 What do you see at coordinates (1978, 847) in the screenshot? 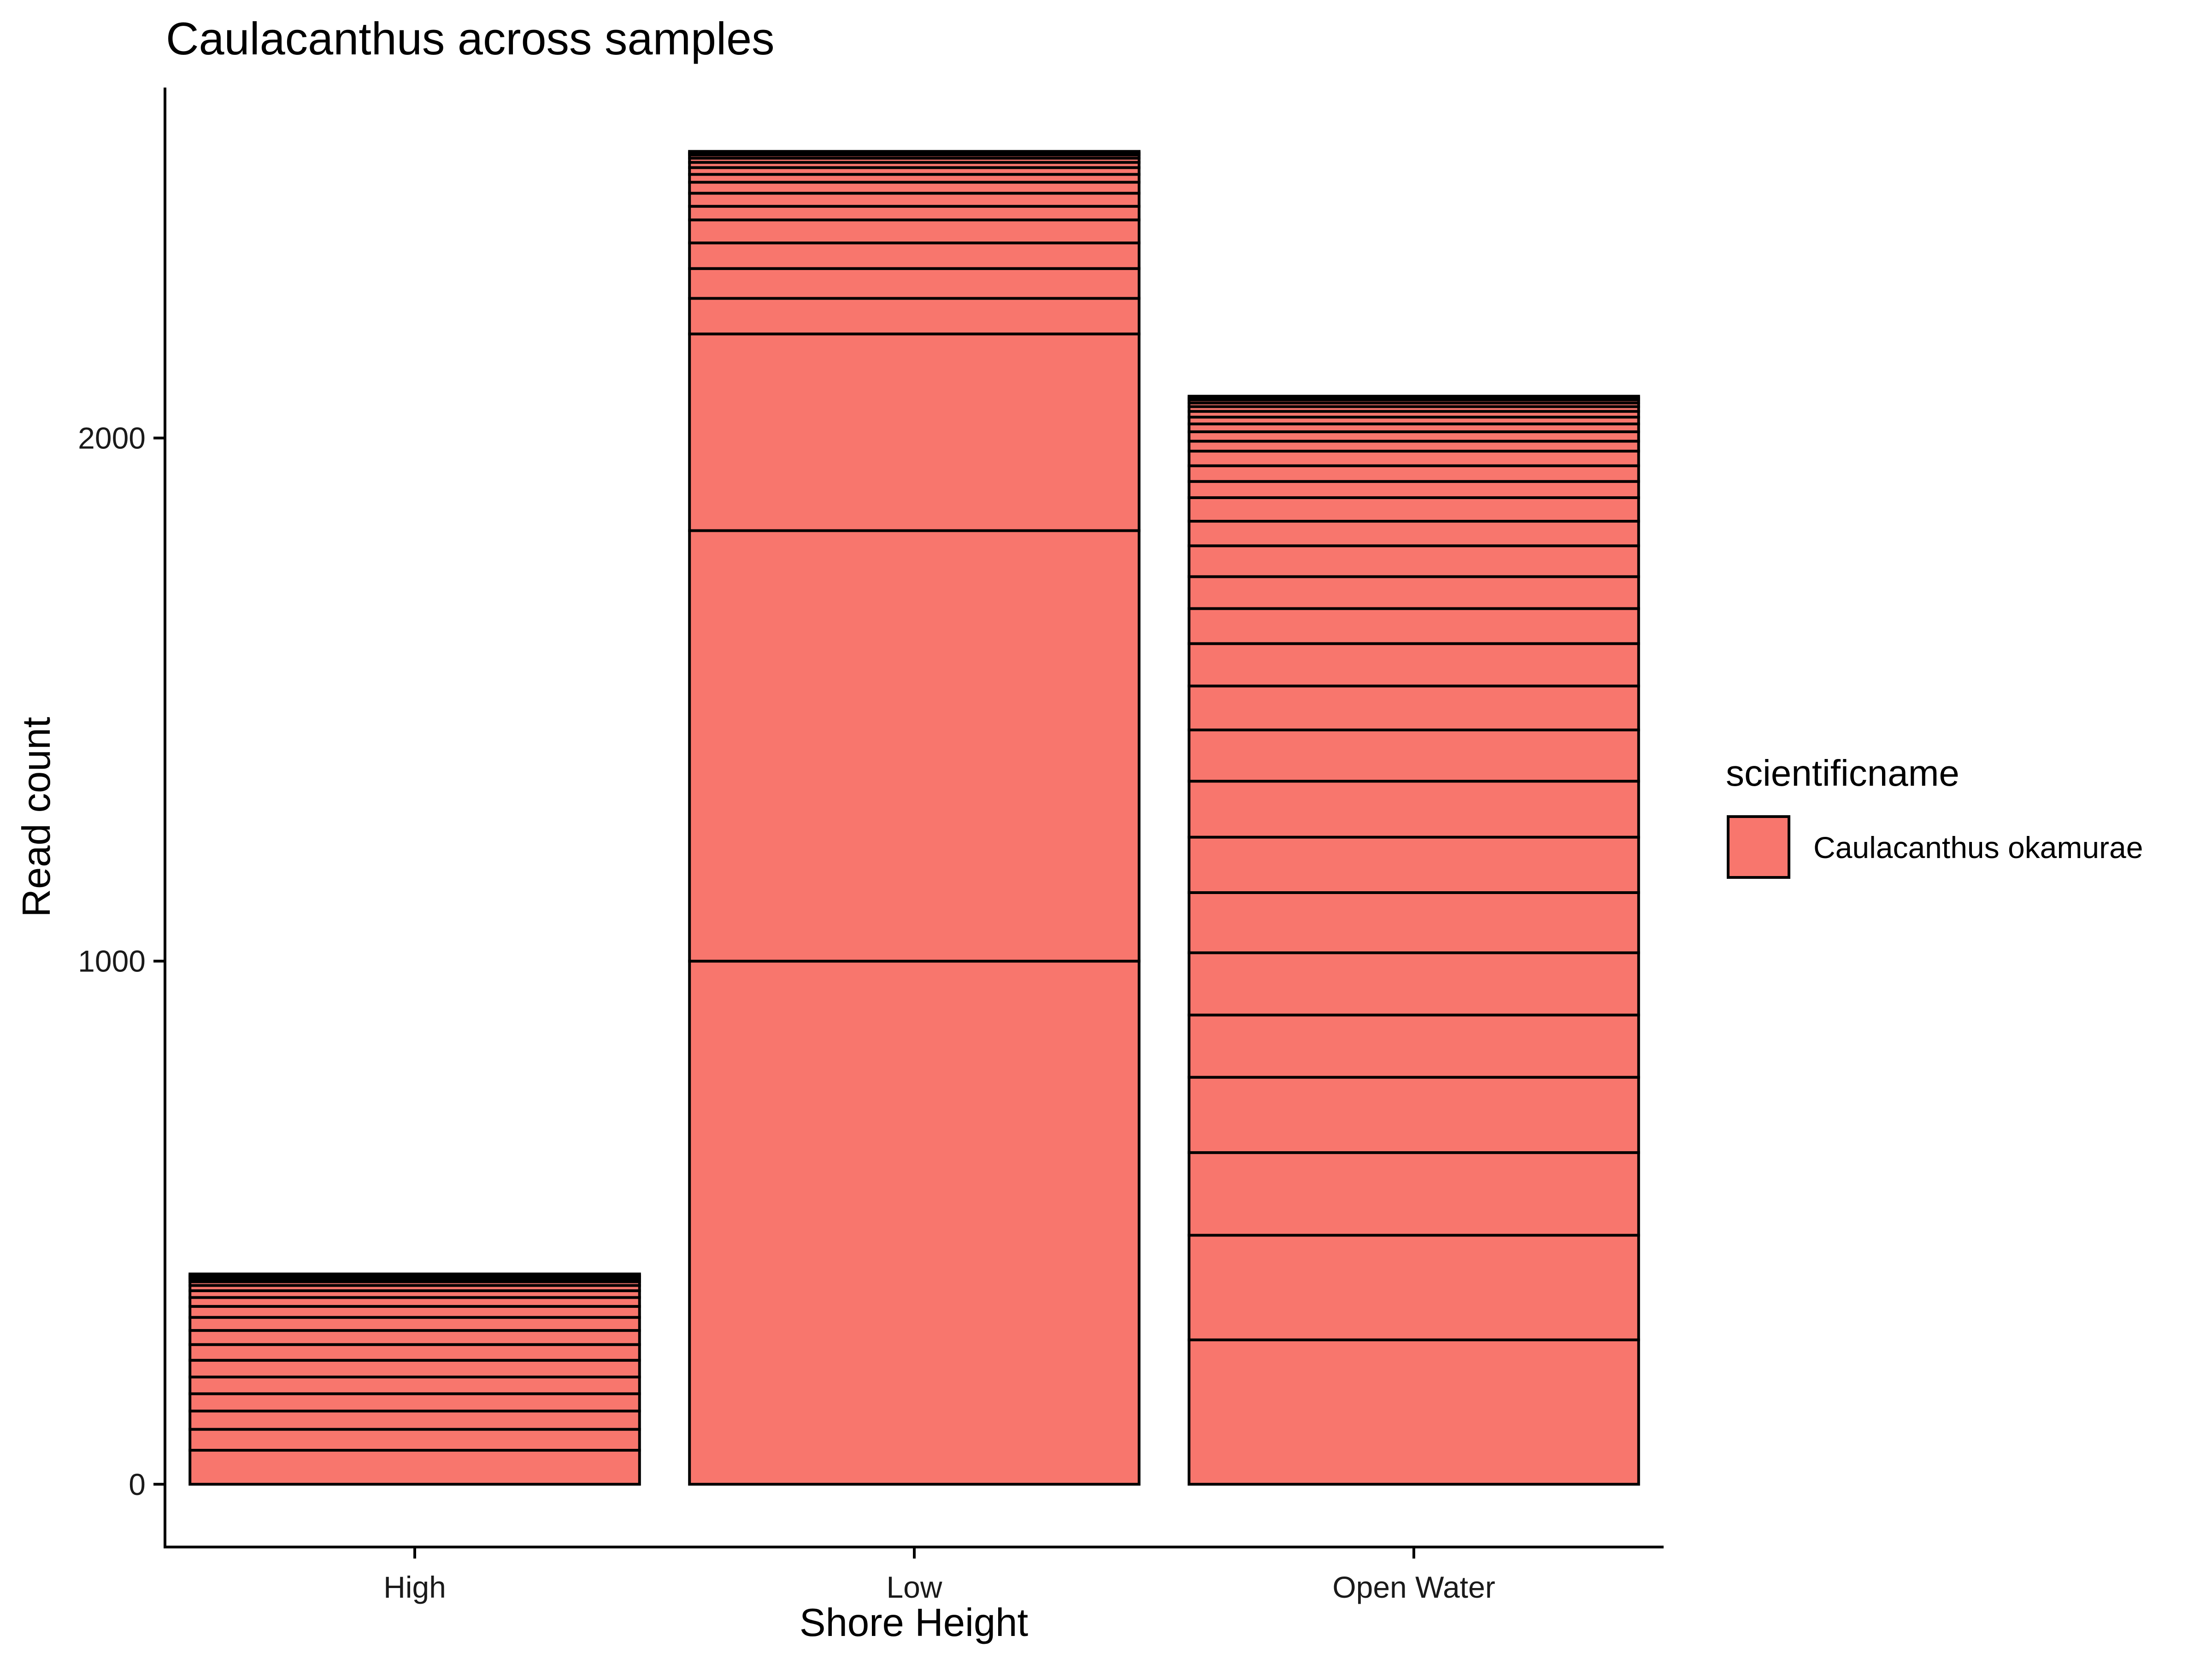
I see `legend-label: Caulacanthus okamurae` at bounding box center [1978, 847].